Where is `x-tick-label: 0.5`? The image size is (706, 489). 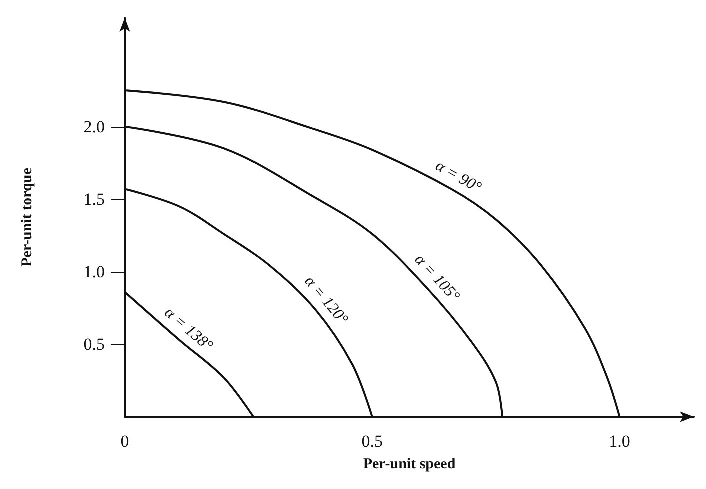 x-tick-label: 0.5 is located at coordinates (373, 441).